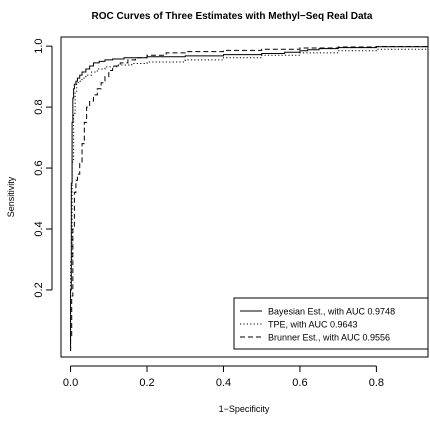  I want to click on legend-label-1: Bayesian Est., with AUC 0.9748, so click(331, 312).